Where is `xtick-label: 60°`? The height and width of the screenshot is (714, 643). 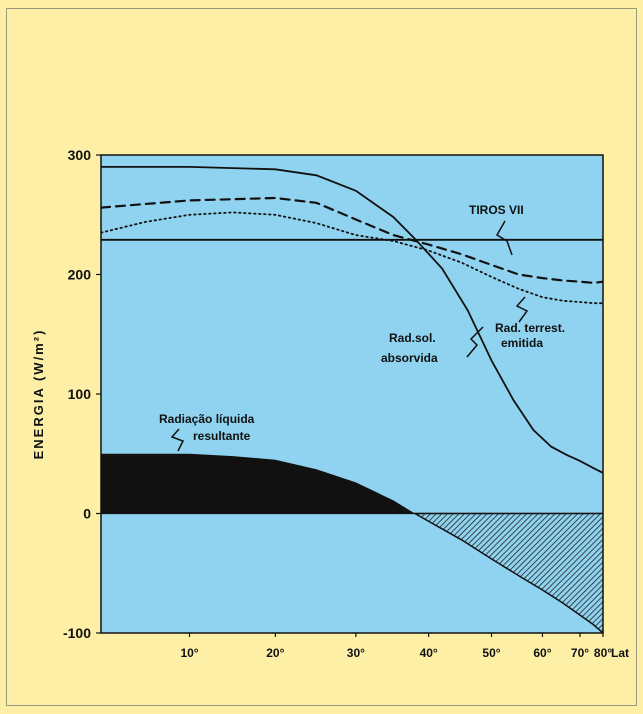 xtick-label: 60° is located at coordinates (542, 653).